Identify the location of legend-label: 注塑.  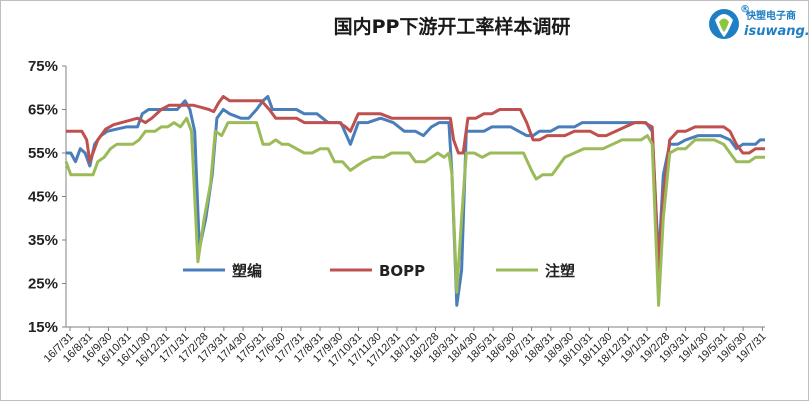
(560, 271).